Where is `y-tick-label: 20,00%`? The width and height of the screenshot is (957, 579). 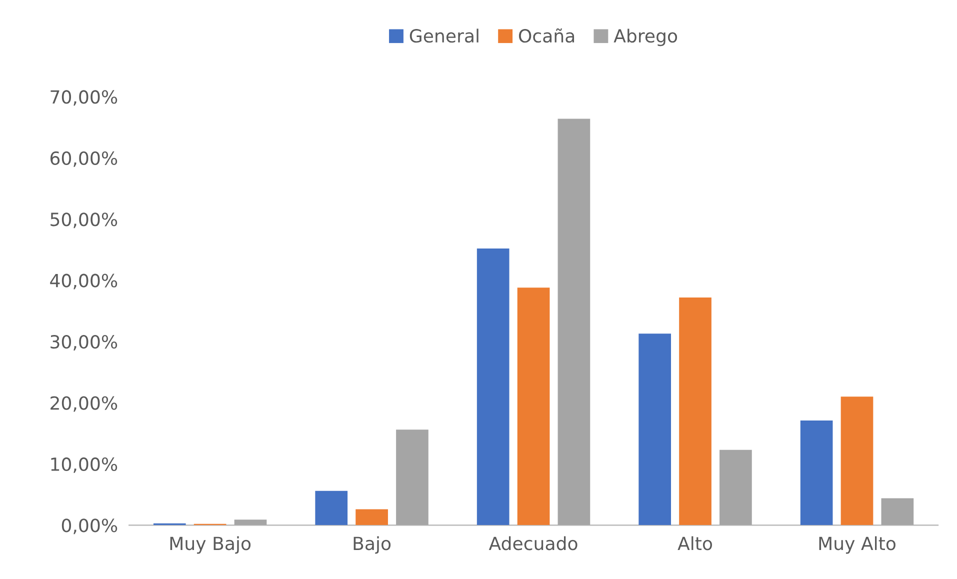
y-tick-label: 20,00% is located at coordinates (84, 404).